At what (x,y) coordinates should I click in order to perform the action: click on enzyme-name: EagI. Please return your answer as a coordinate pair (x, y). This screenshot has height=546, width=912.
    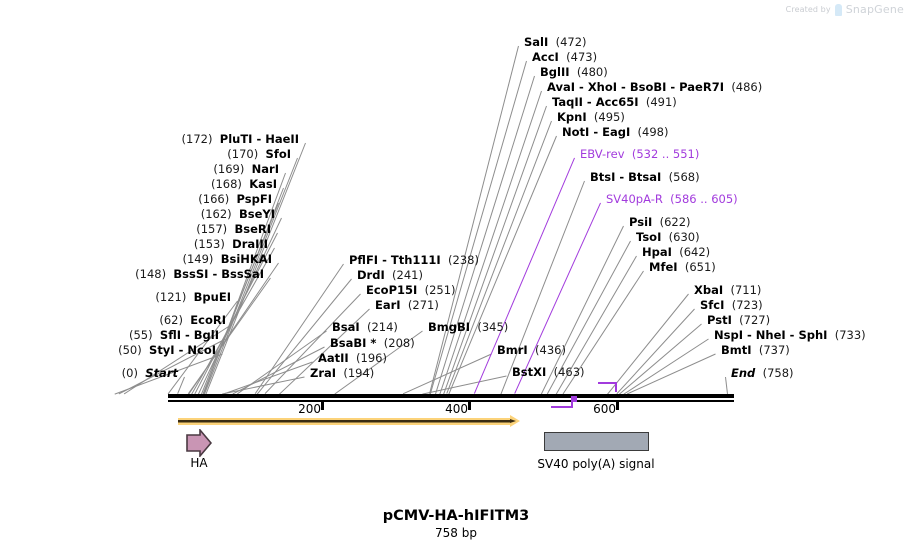
    Looking at the image, I should click on (616, 132).